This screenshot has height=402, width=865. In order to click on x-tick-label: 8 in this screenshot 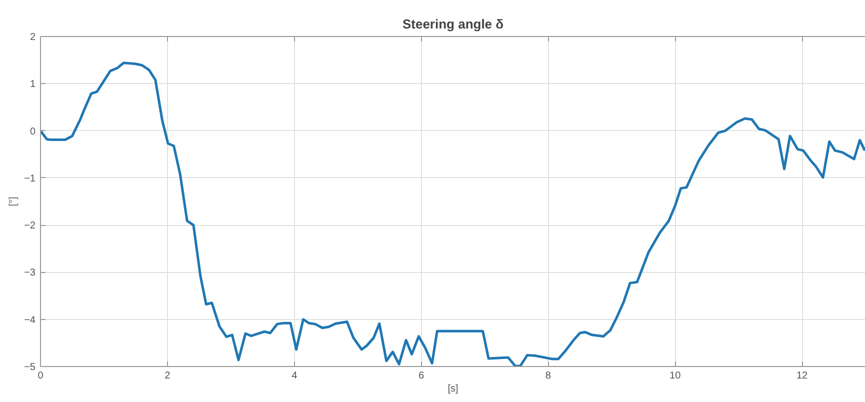, I will do `click(548, 376)`.